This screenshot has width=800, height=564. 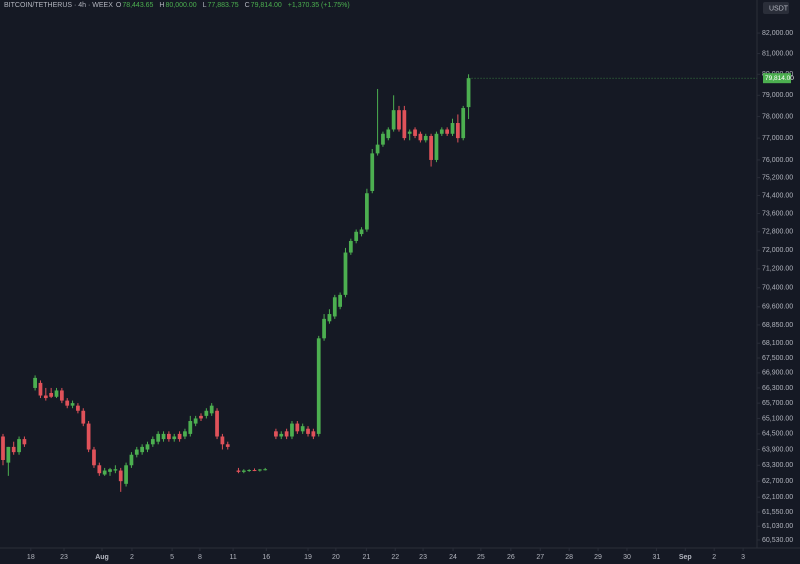 I want to click on y-tick-label: 66,300.00, so click(x=777, y=388).